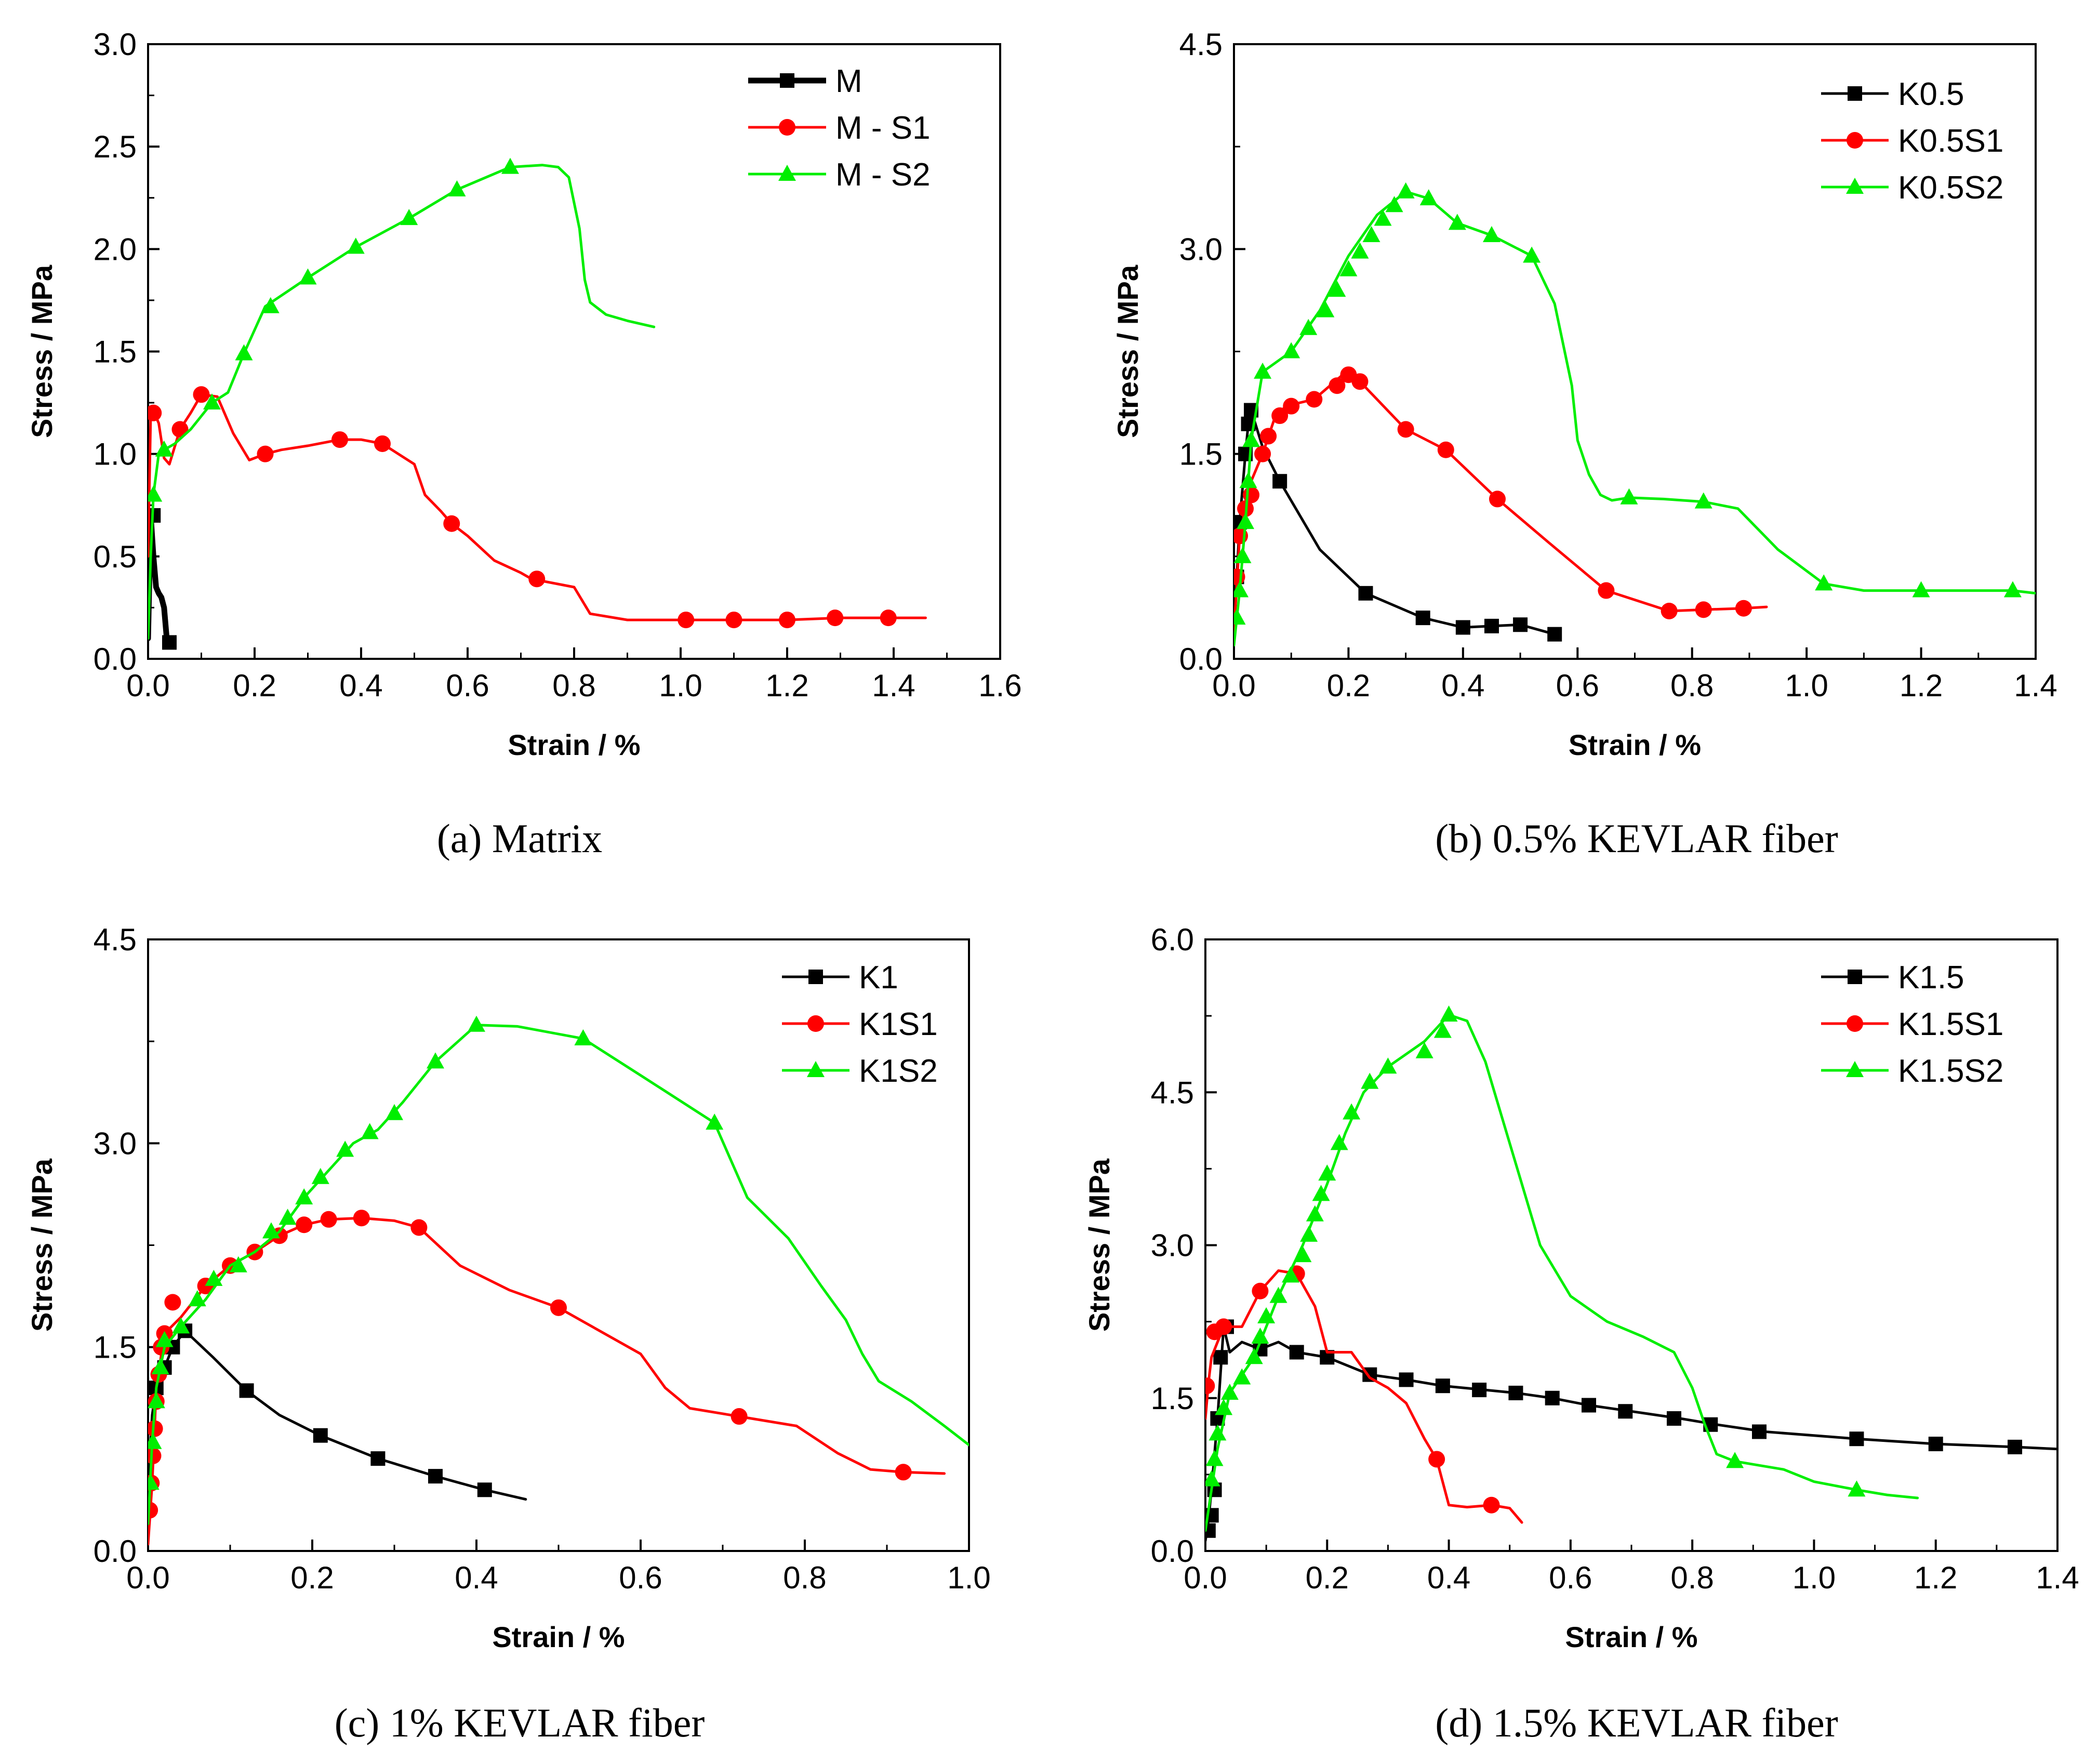  Describe the element at coordinates (899, 1024) in the screenshot. I see `legend-label: K1S1` at that location.